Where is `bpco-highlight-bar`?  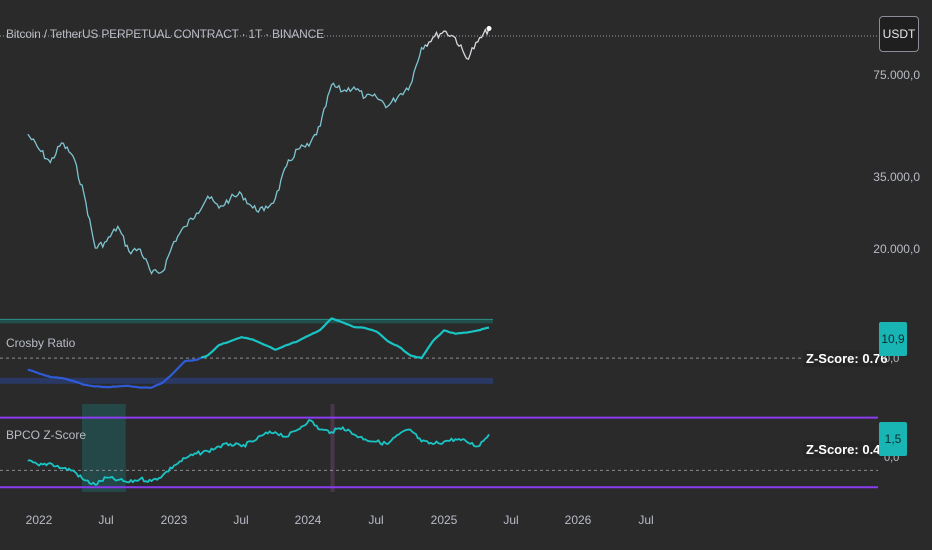 bpco-highlight-bar is located at coordinates (332, 448).